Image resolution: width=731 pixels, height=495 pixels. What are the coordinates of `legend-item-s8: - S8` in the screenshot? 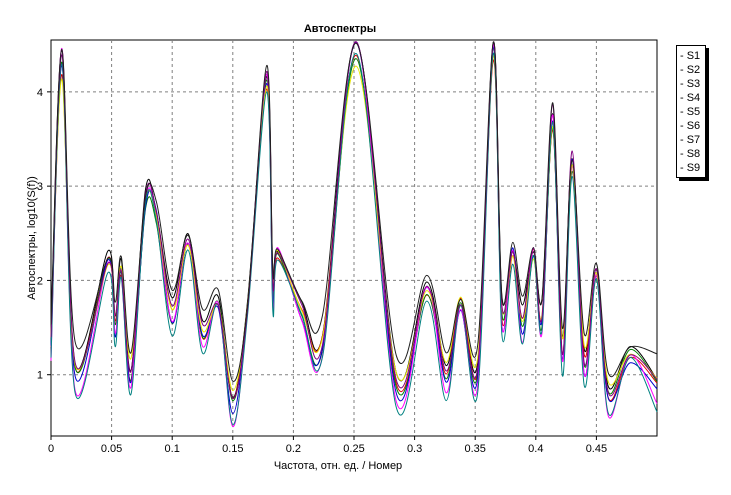 It's located at (690, 154).